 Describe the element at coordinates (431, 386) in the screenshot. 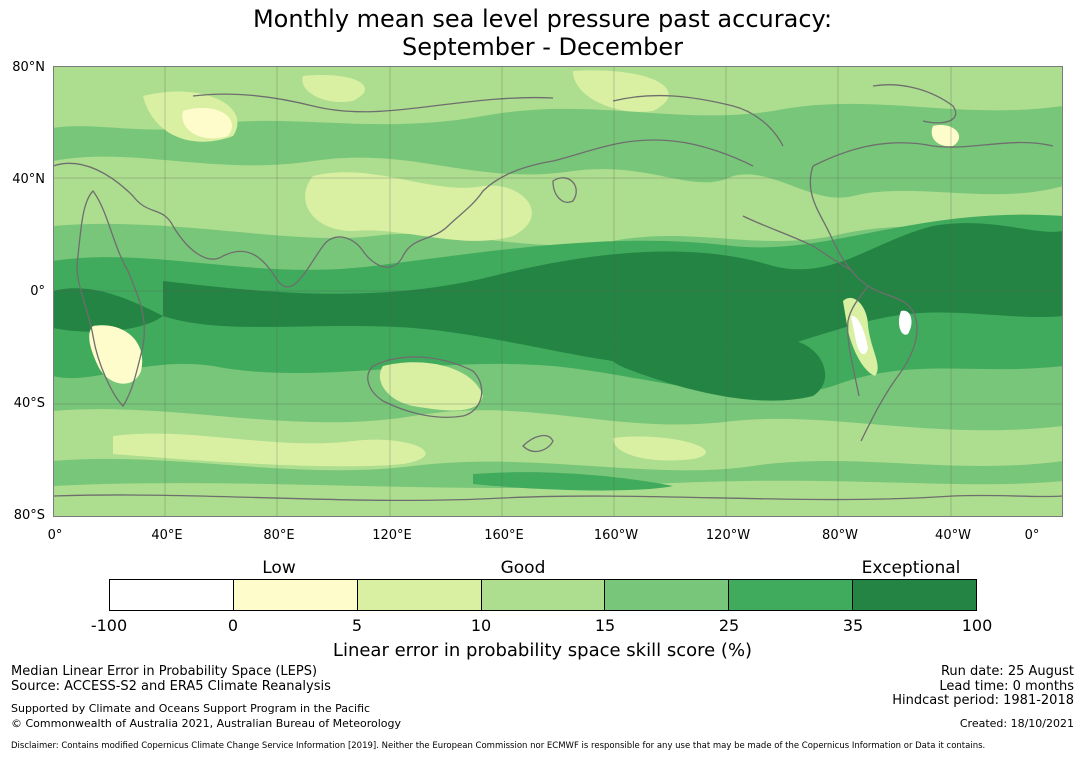

I see `australia-pale` at that location.